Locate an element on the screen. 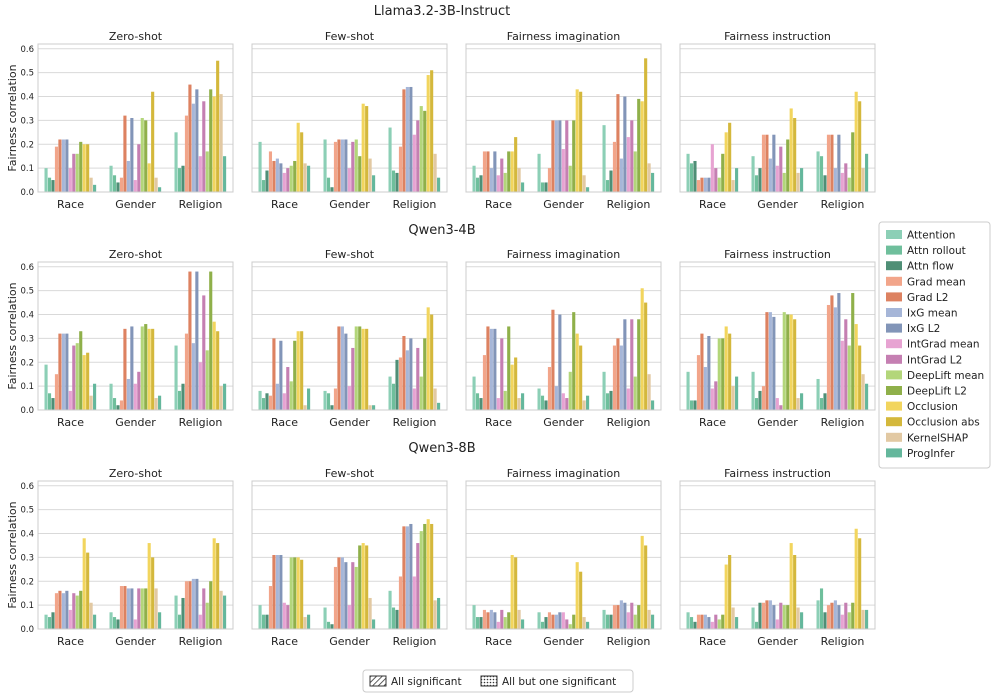  y-tick-label: 0.4 is located at coordinates (27, 535).